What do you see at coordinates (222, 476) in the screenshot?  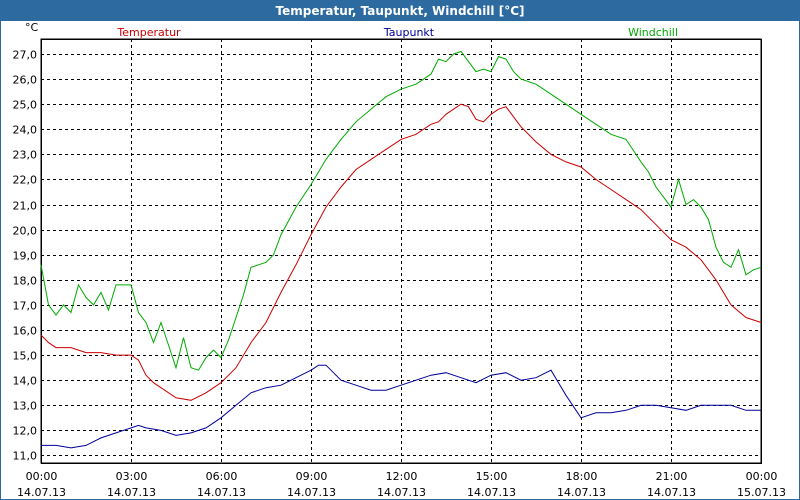 I see `x-tick-time: 06:00` at bounding box center [222, 476].